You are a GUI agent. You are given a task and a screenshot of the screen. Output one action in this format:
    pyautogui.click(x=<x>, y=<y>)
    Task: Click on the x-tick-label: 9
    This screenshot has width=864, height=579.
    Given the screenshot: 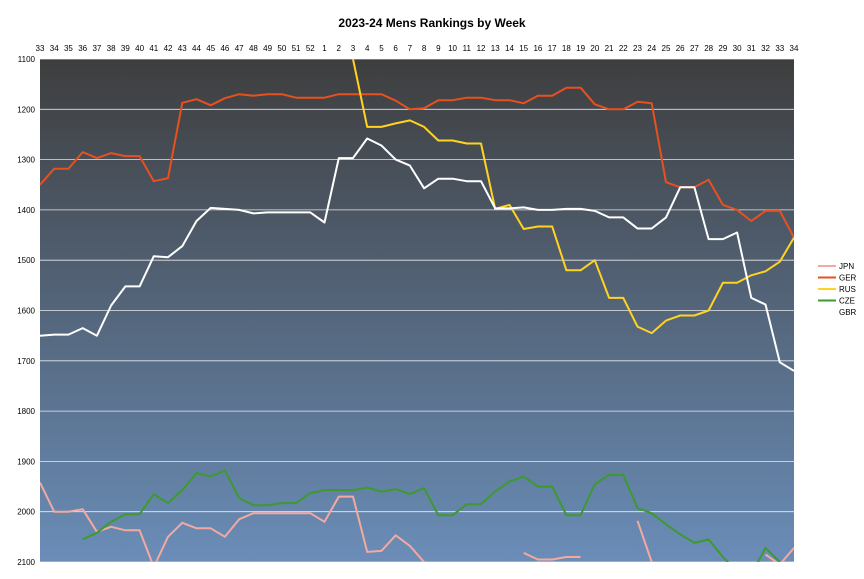 What is the action you would take?
    pyautogui.click(x=438, y=48)
    